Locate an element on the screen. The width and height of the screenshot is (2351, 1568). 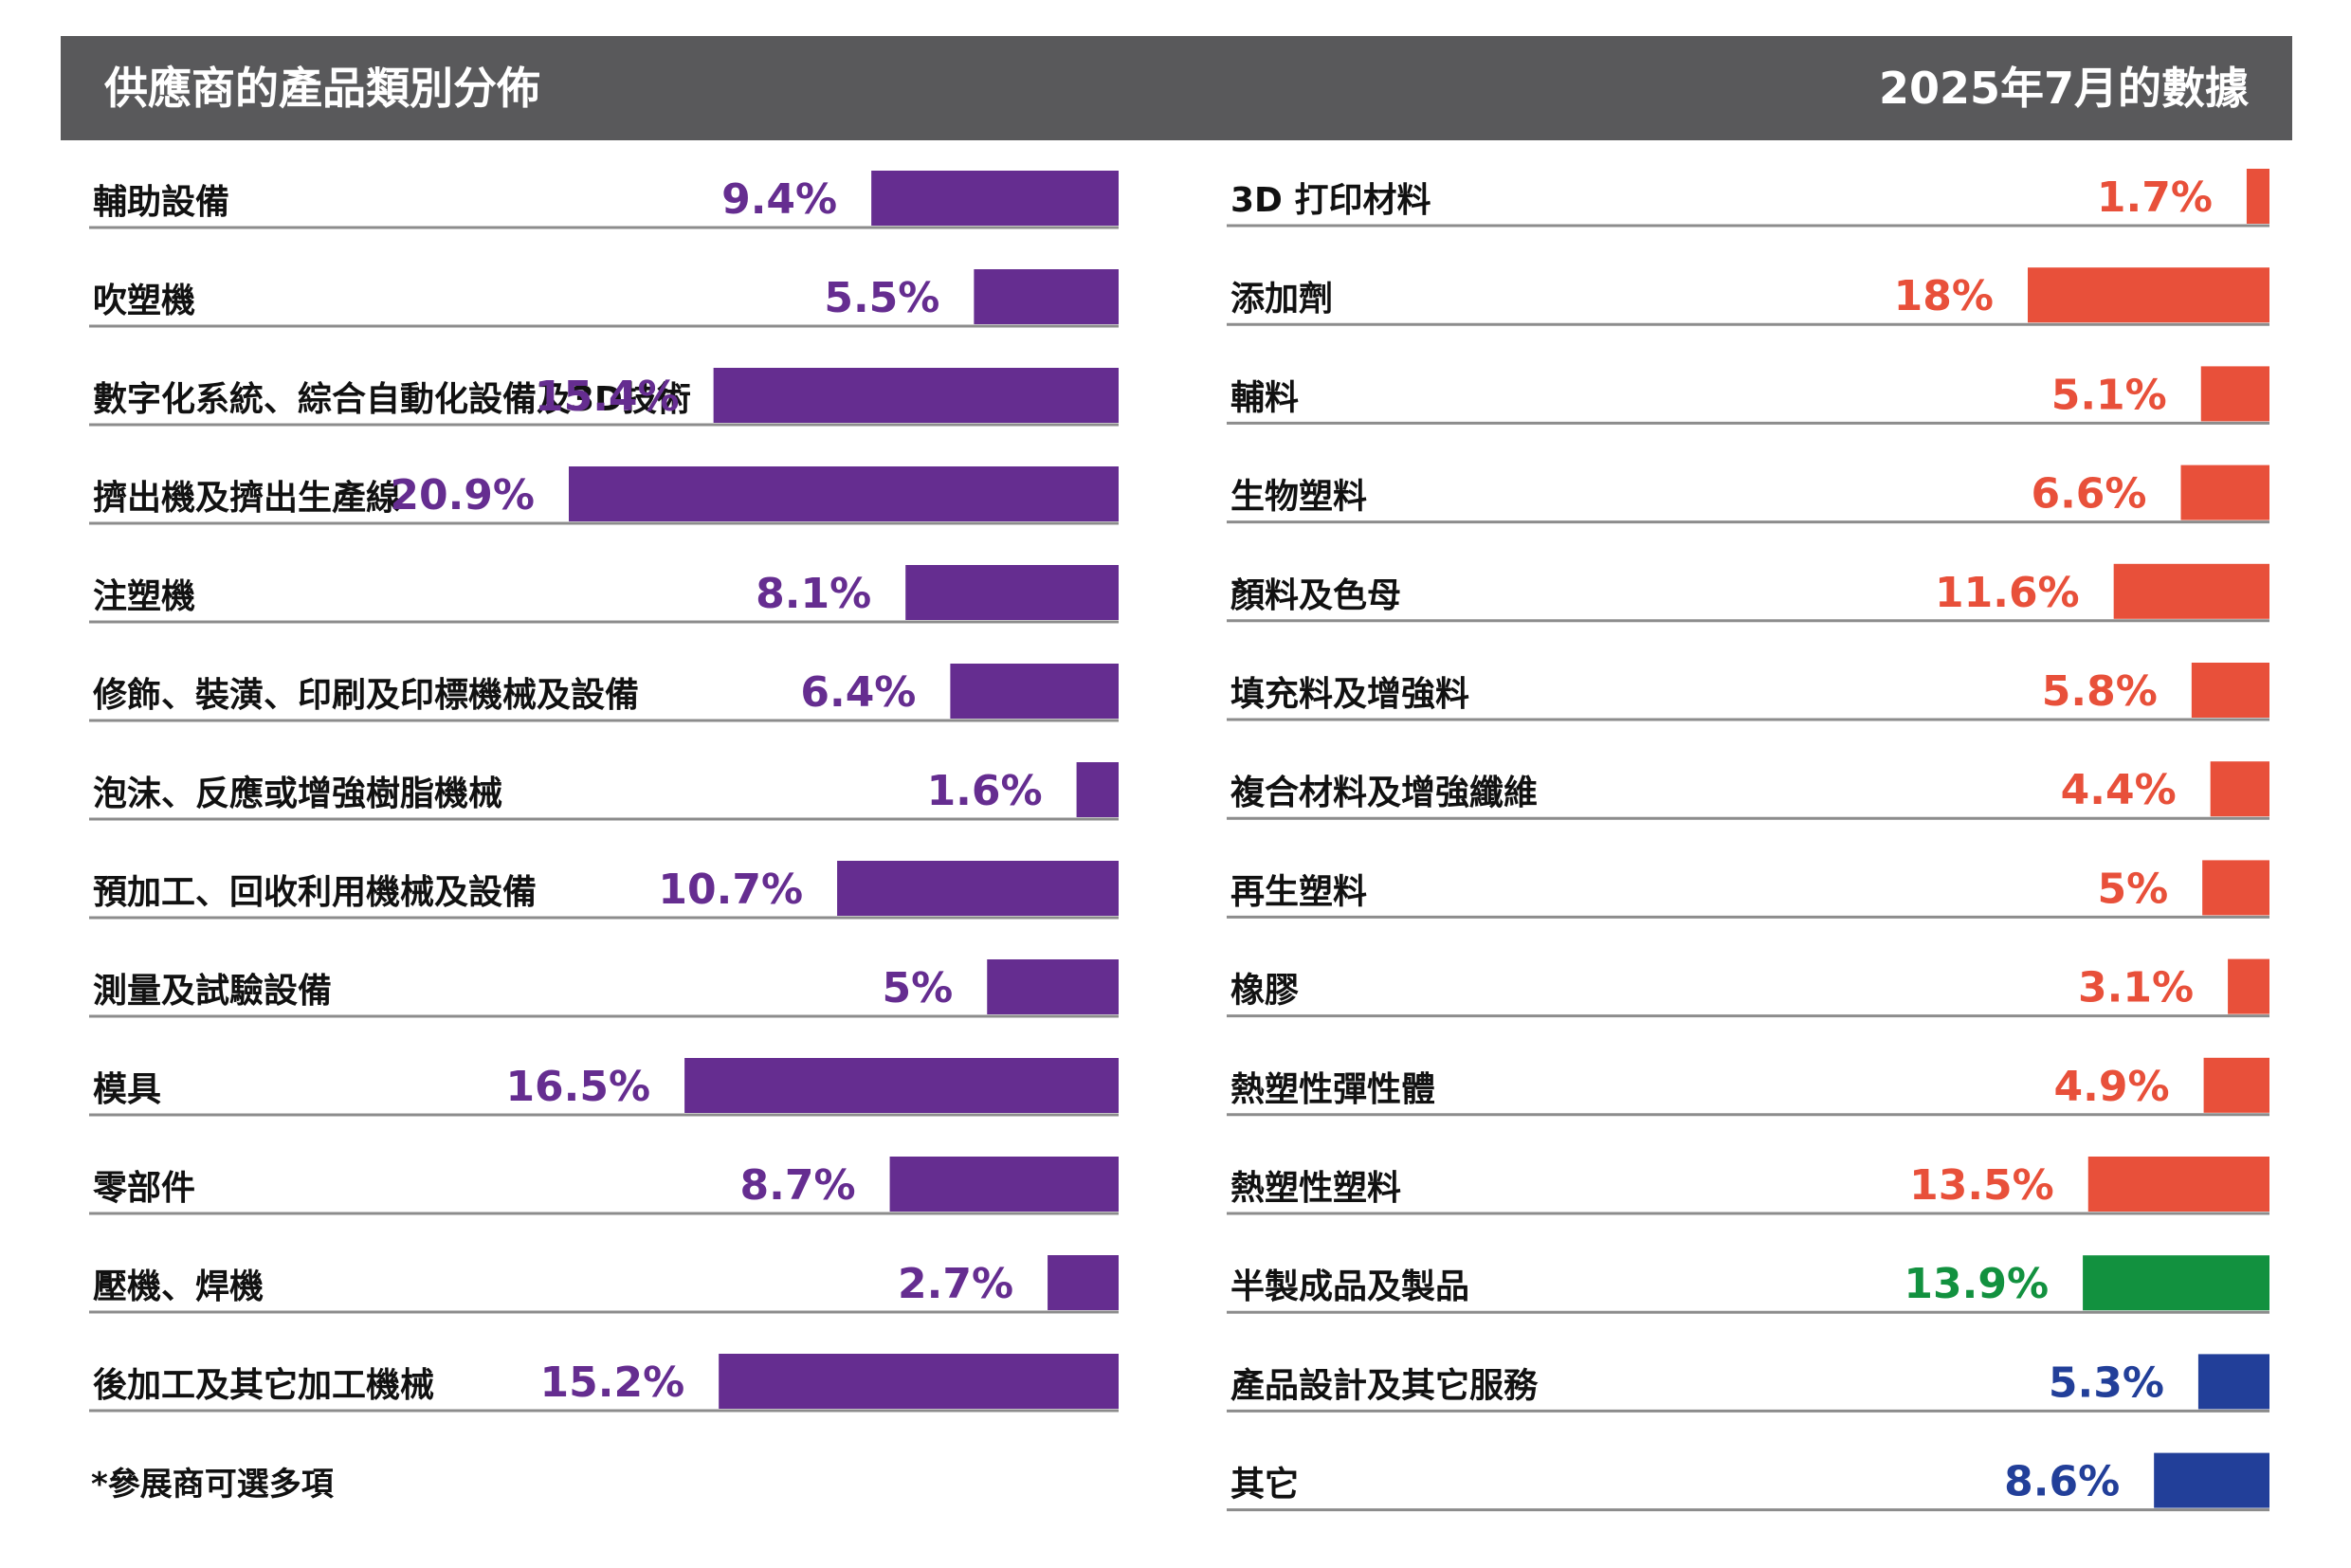
bar-row: 複合材料及增強纖維 4.4% is located at coordinates (1748, 790).